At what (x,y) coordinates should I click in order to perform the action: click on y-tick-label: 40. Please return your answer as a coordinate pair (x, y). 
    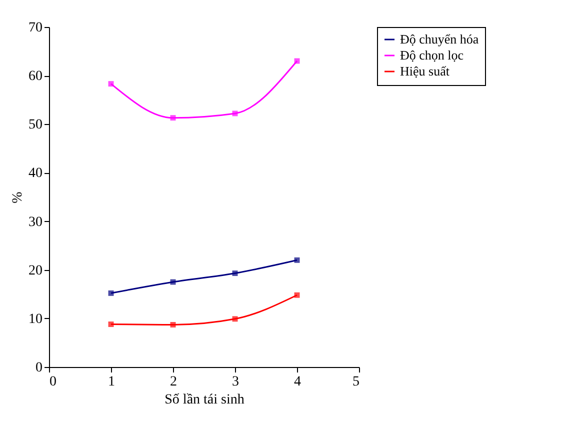
    Looking at the image, I should click on (35, 174).